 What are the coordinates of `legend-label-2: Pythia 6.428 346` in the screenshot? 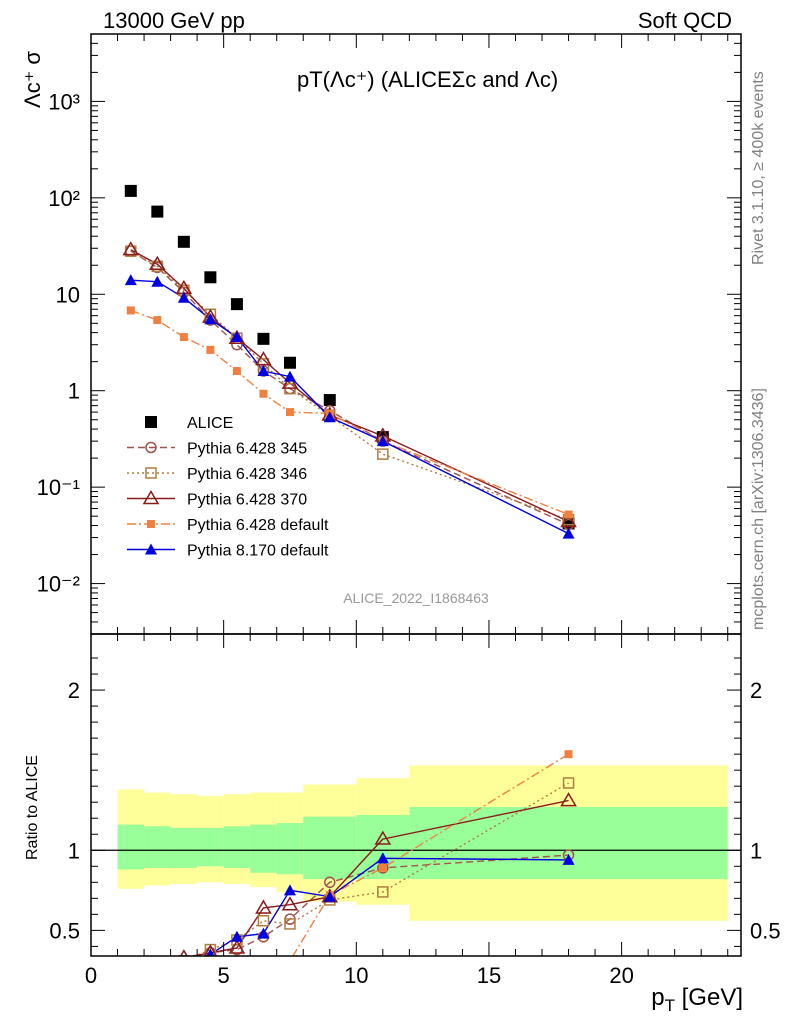 It's located at (247, 474).